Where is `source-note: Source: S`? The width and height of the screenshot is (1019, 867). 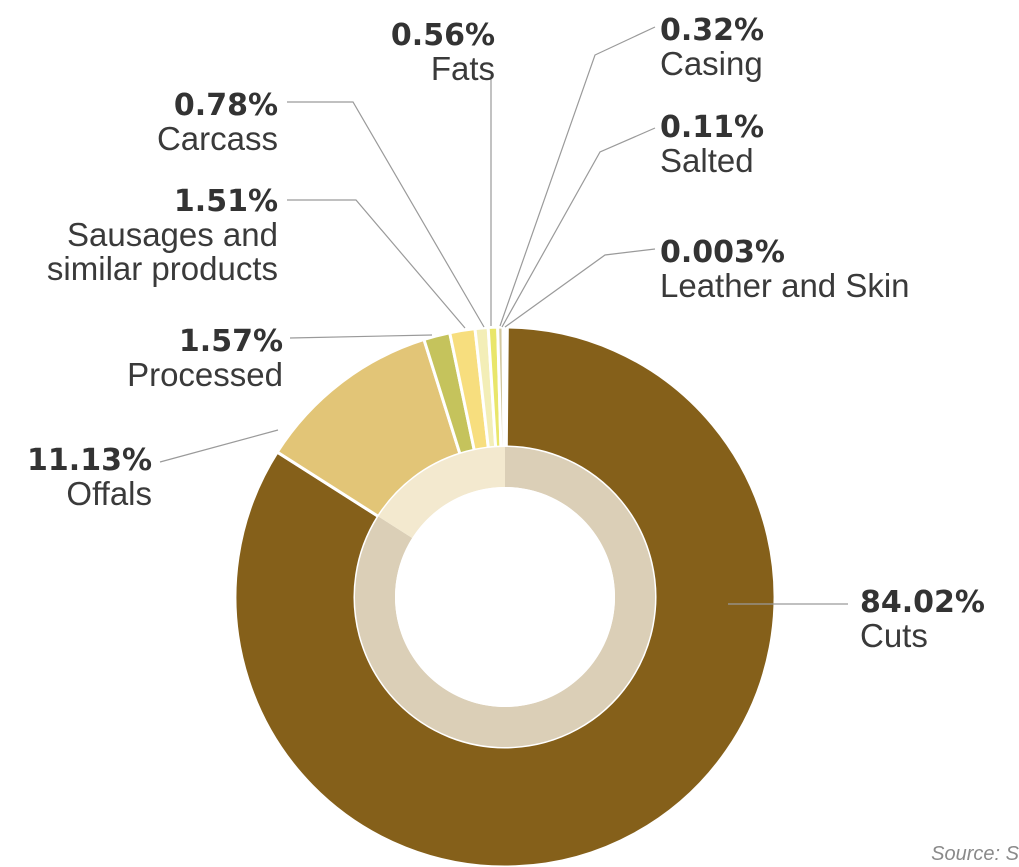
source-note: Source: S is located at coordinates (975, 854).